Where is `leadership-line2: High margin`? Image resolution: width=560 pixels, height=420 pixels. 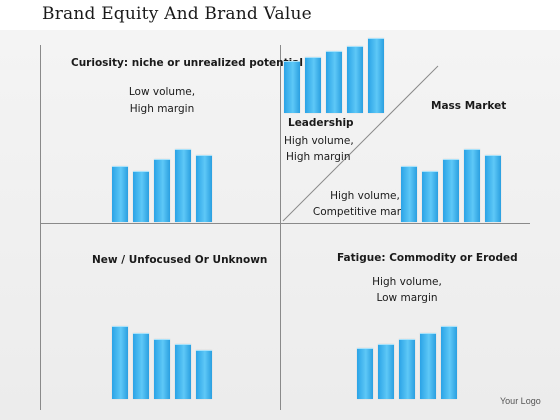
leadership-line2: High margin is located at coordinates (318, 157).